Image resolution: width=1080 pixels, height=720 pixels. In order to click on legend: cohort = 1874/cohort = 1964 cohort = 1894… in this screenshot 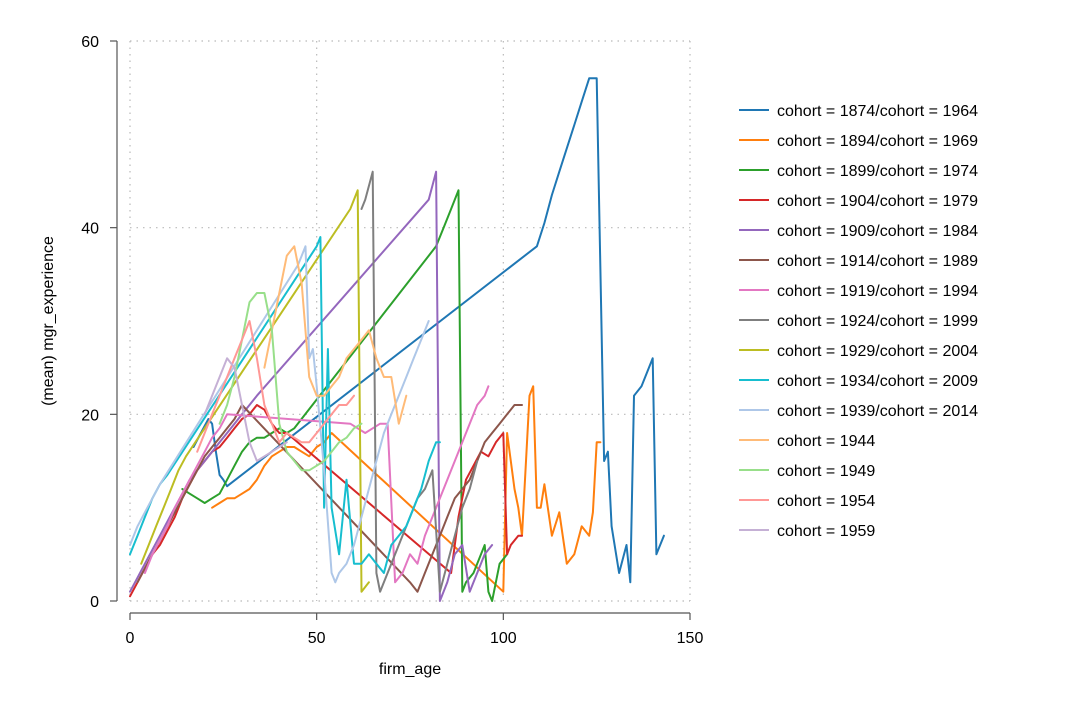, I will do `click(858, 321)`.